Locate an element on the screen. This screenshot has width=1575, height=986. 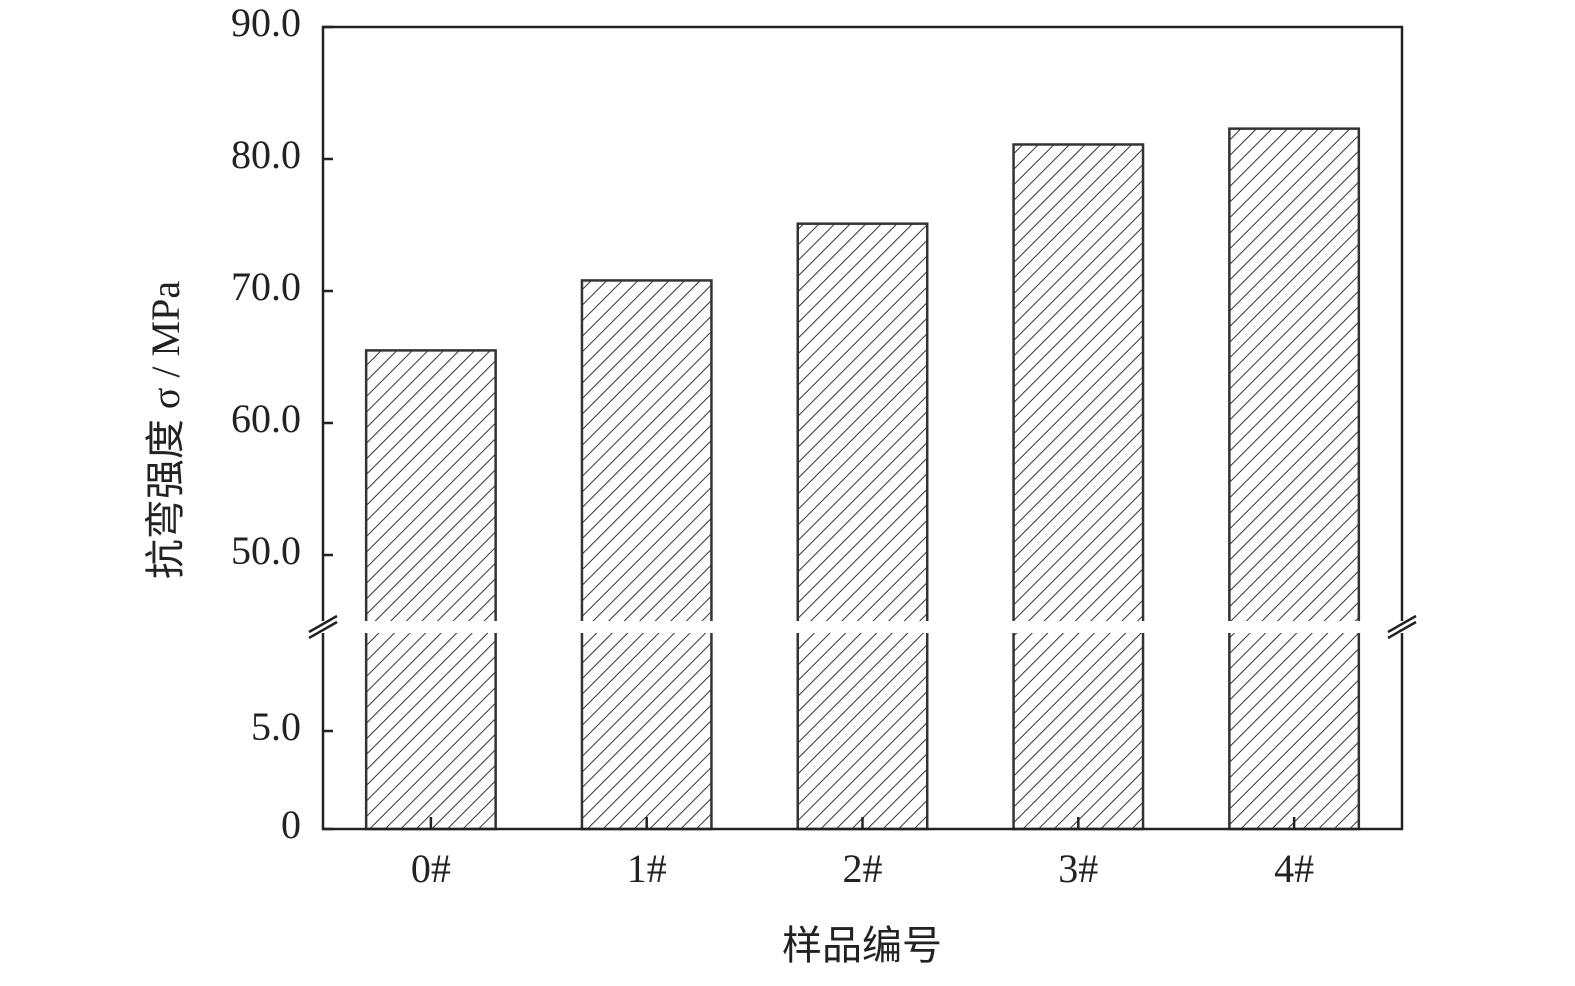
y-tick-label: 70.0 is located at coordinates (266, 286).